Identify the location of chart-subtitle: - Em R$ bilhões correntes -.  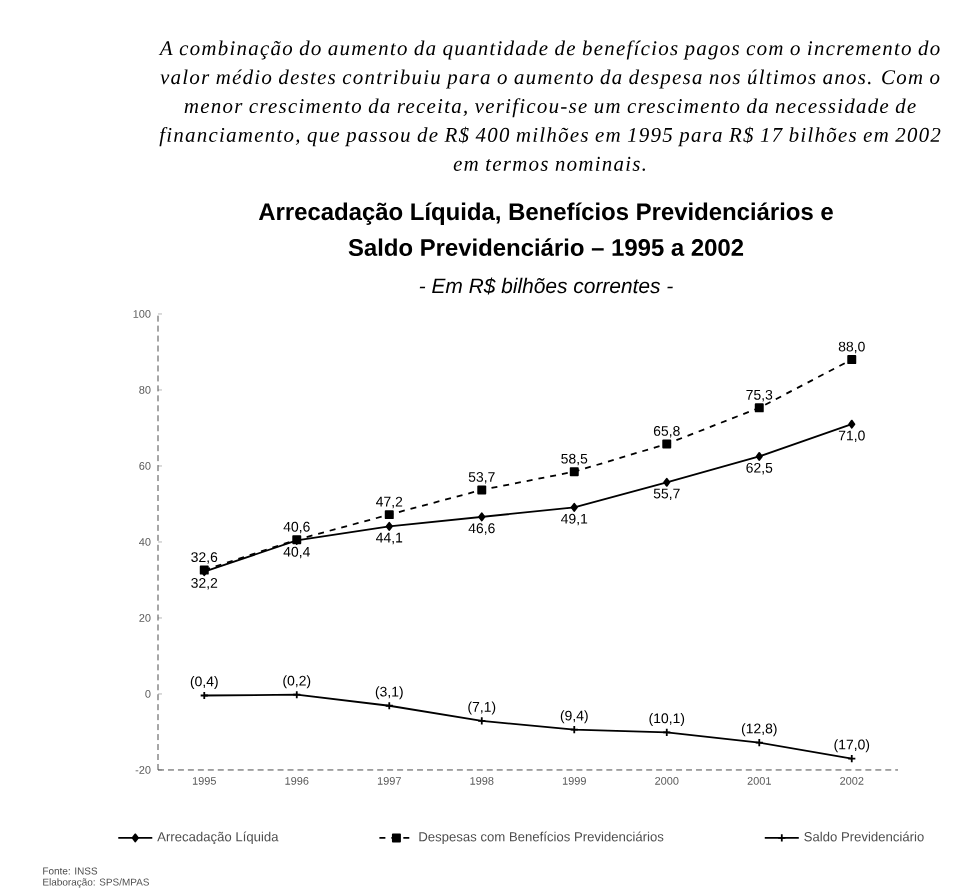
(546, 286).